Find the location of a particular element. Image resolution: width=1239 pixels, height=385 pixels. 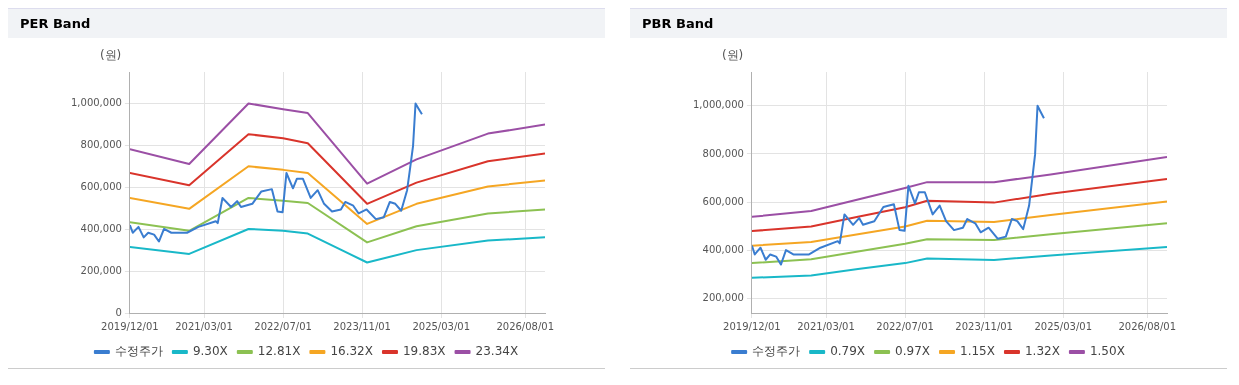

legend-label: 1.15X is located at coordinates (977, 351).